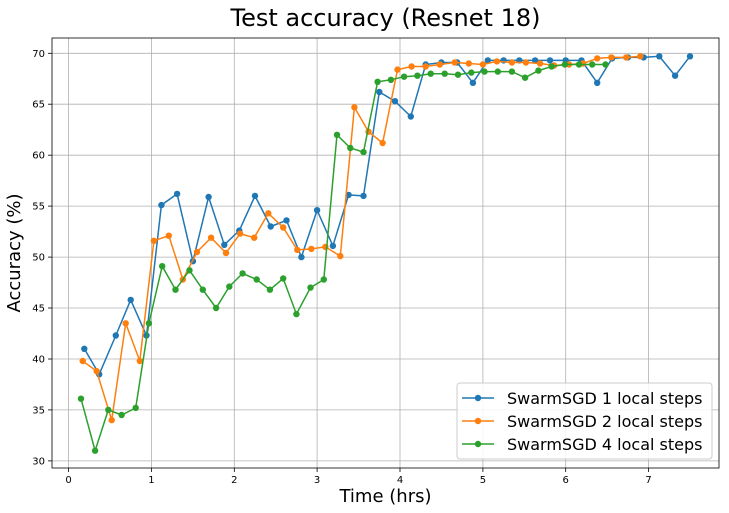 The image size is (729, 513). Describe the element at coordinates (317, 480) in the screenshot. I see `x-tick-label: 3` at that location.